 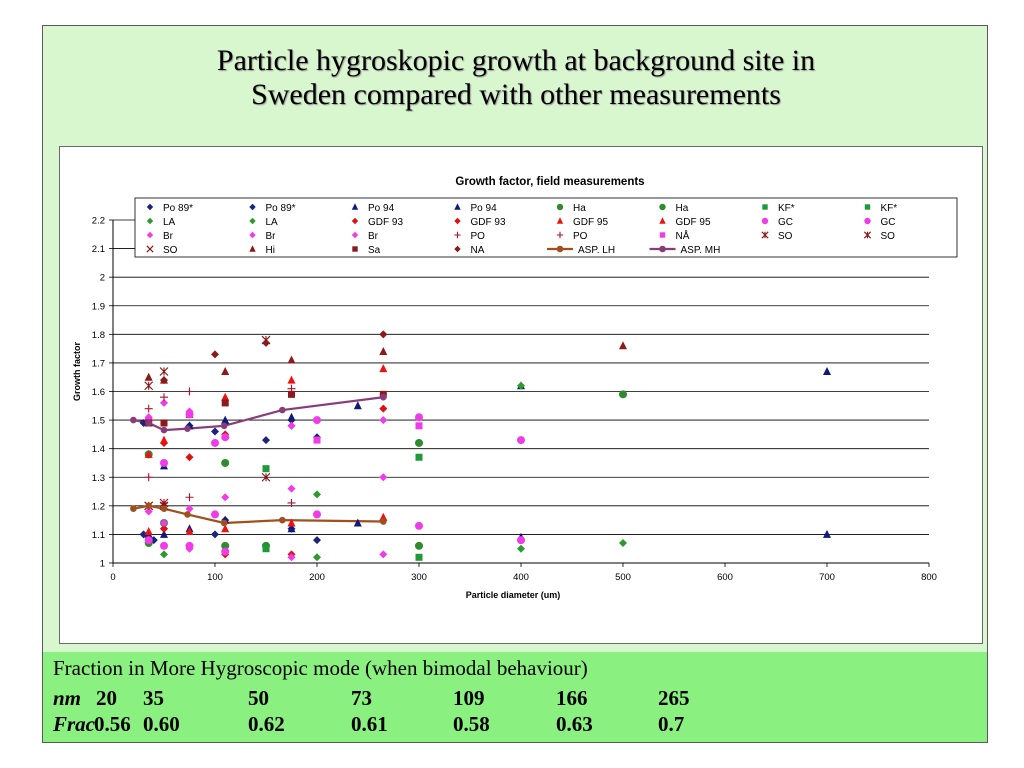 What do you see at coordinates (258, 414) in the screenshot?
I see `series-line` at bounding box center [258, 414].